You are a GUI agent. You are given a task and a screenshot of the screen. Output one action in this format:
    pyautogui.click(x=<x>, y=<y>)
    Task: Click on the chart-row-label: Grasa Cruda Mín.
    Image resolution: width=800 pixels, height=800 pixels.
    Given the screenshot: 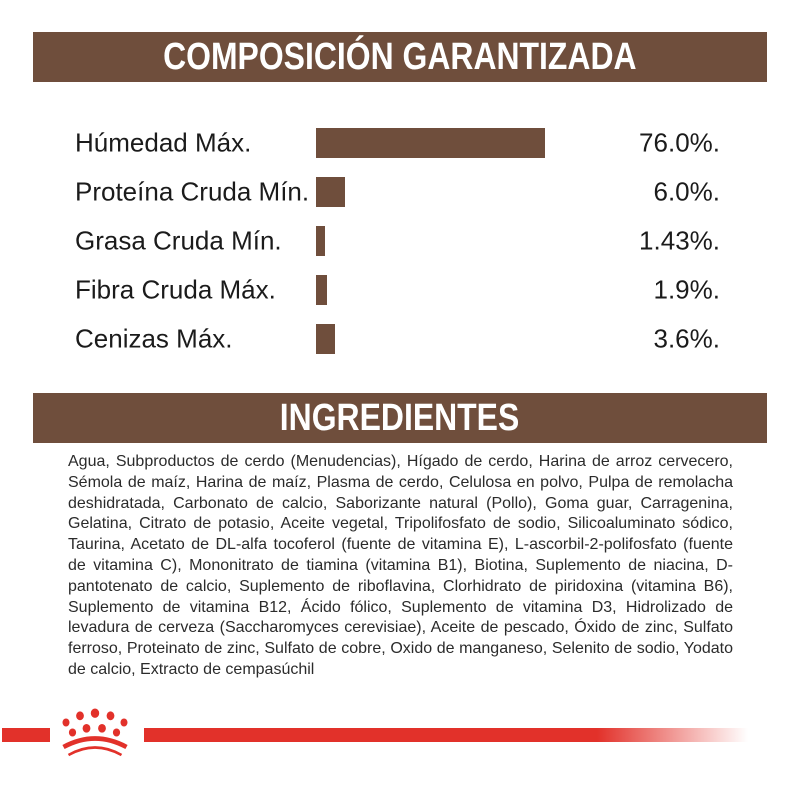 What is the action you would take?
    pyautogui.click(x=178, y=240)
    